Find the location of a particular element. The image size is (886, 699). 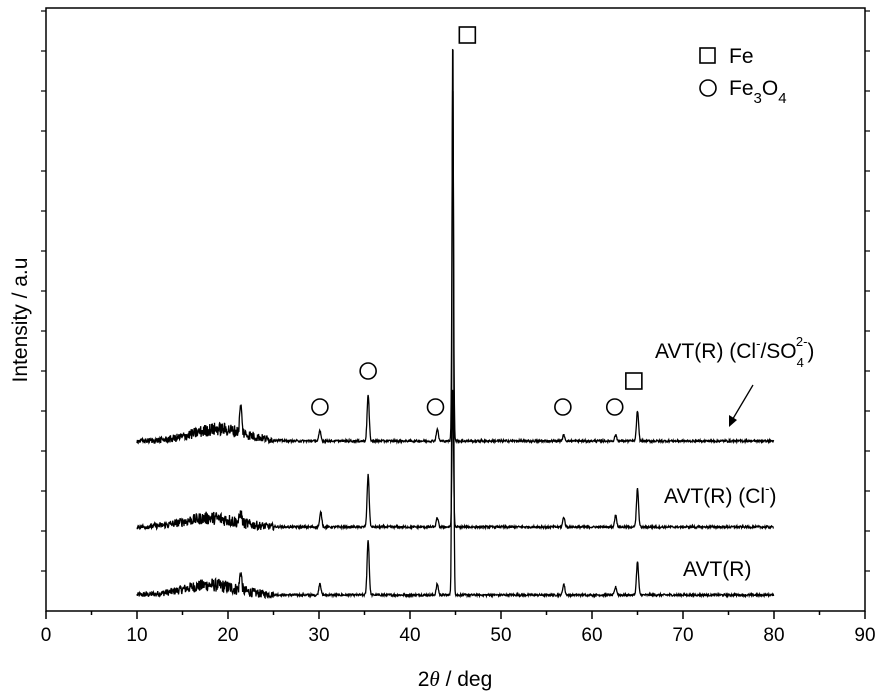

series-label-avt-r-cl: AVT(R) (Cl-) is located at coordinates (720, 494).